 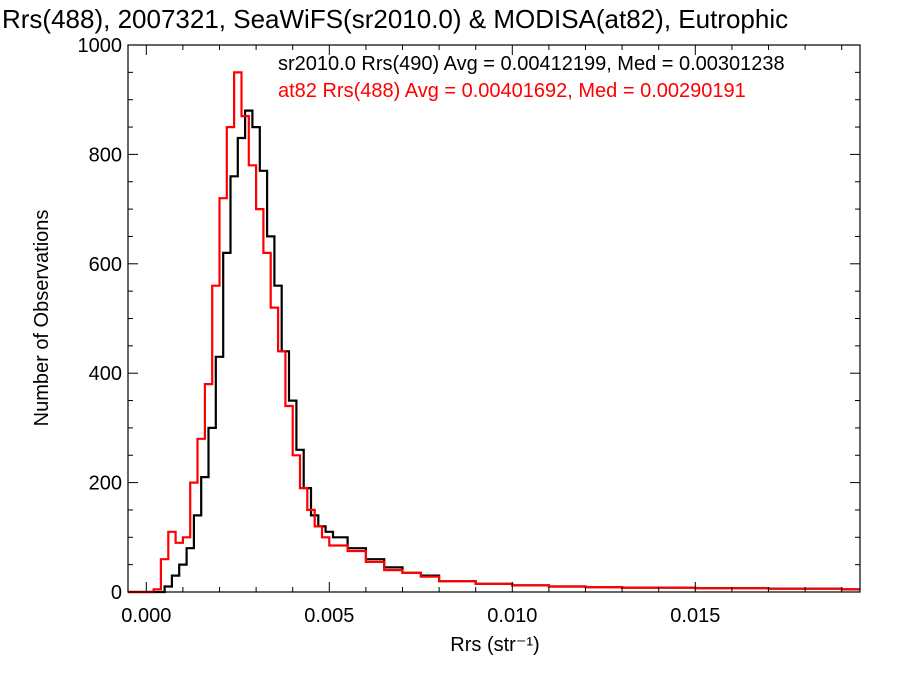 What do you see at coordinates (100, 46) in the screenshot?
I see `y-tick-label: 1000` at bounding box center [100, 46].